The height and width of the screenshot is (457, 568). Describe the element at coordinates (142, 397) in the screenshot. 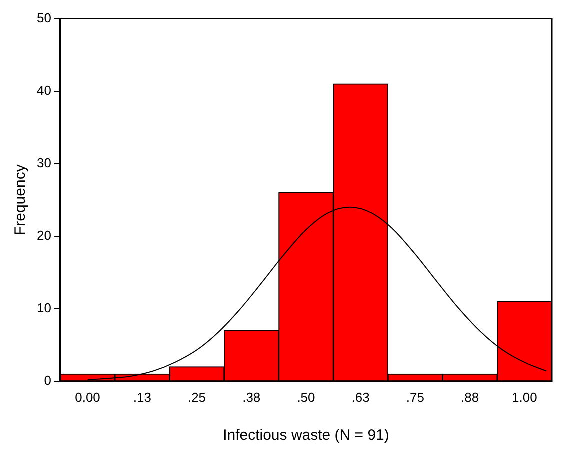

I see `x-tick-label: .13` at that location.